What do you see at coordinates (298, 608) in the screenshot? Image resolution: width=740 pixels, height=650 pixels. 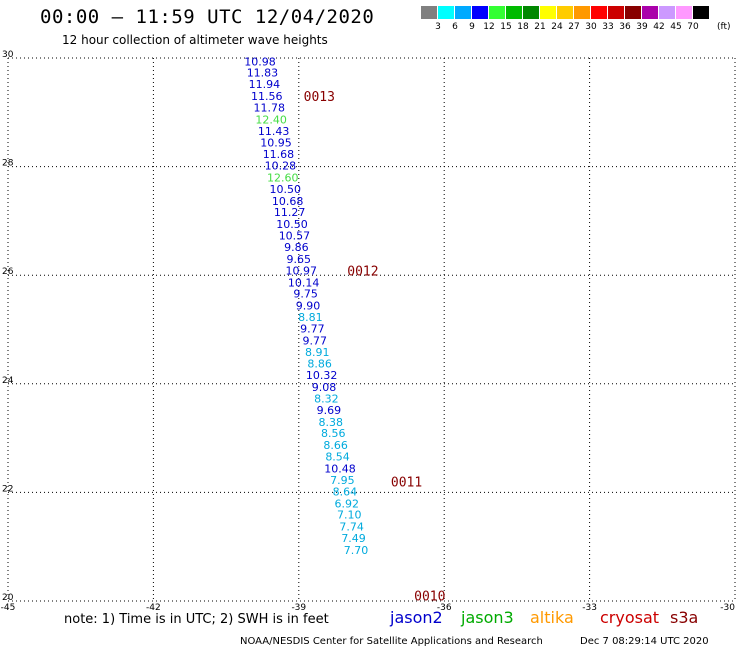 I see `x-tick-label: -39` at bounding box center [298, 608].